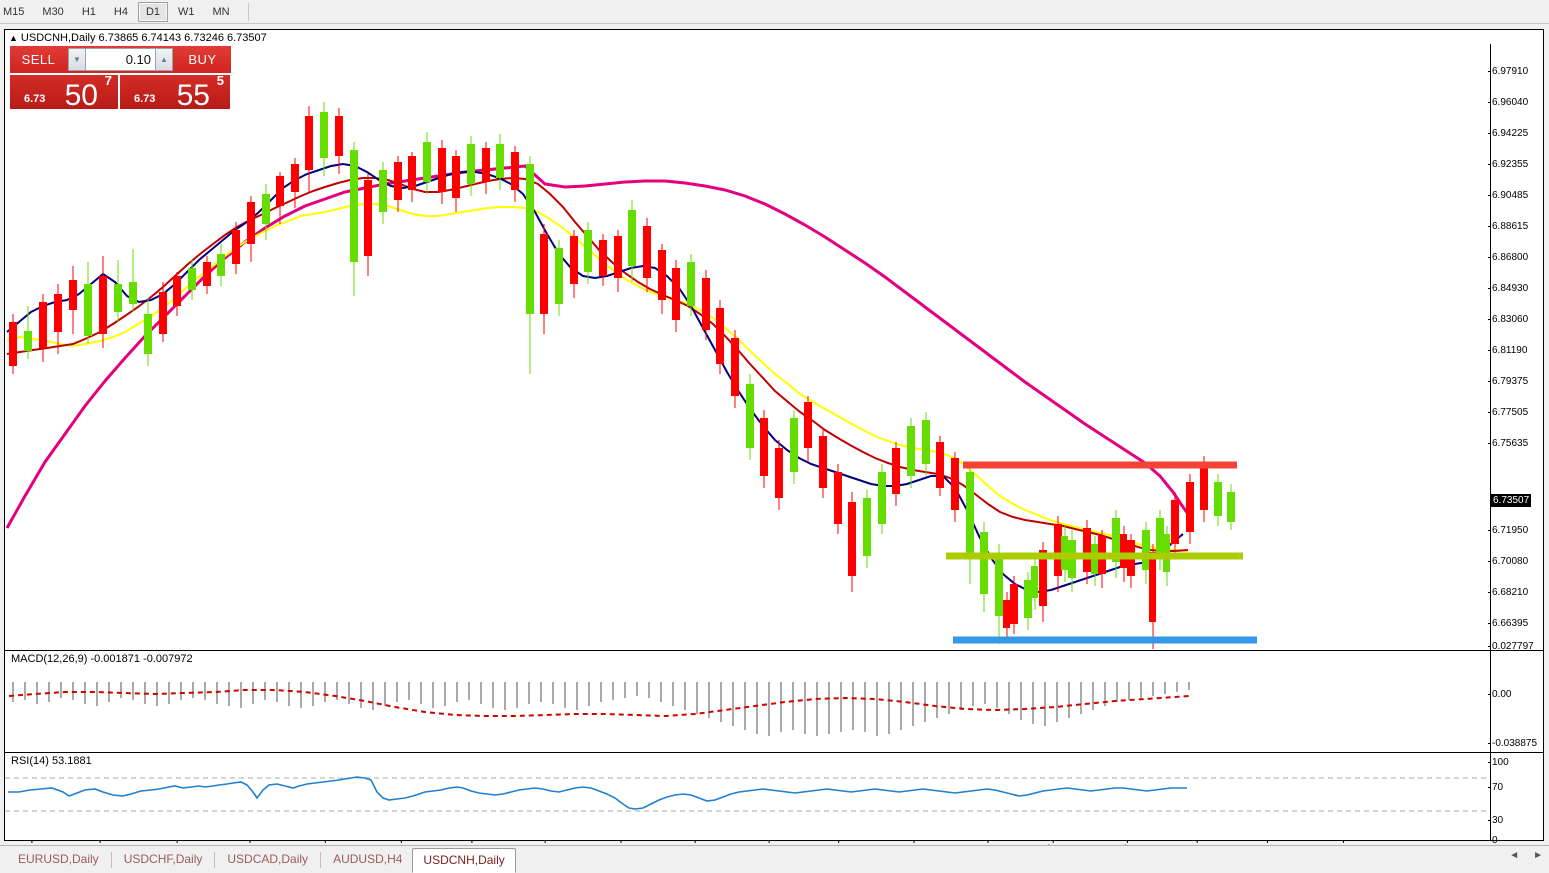 The height and width of the screenshot is (873, 1549). What do you see at coordinates (145, 99) in the screenshot?
I see `buy-price-prefix: 6.73` at bounding box center [145, 99].